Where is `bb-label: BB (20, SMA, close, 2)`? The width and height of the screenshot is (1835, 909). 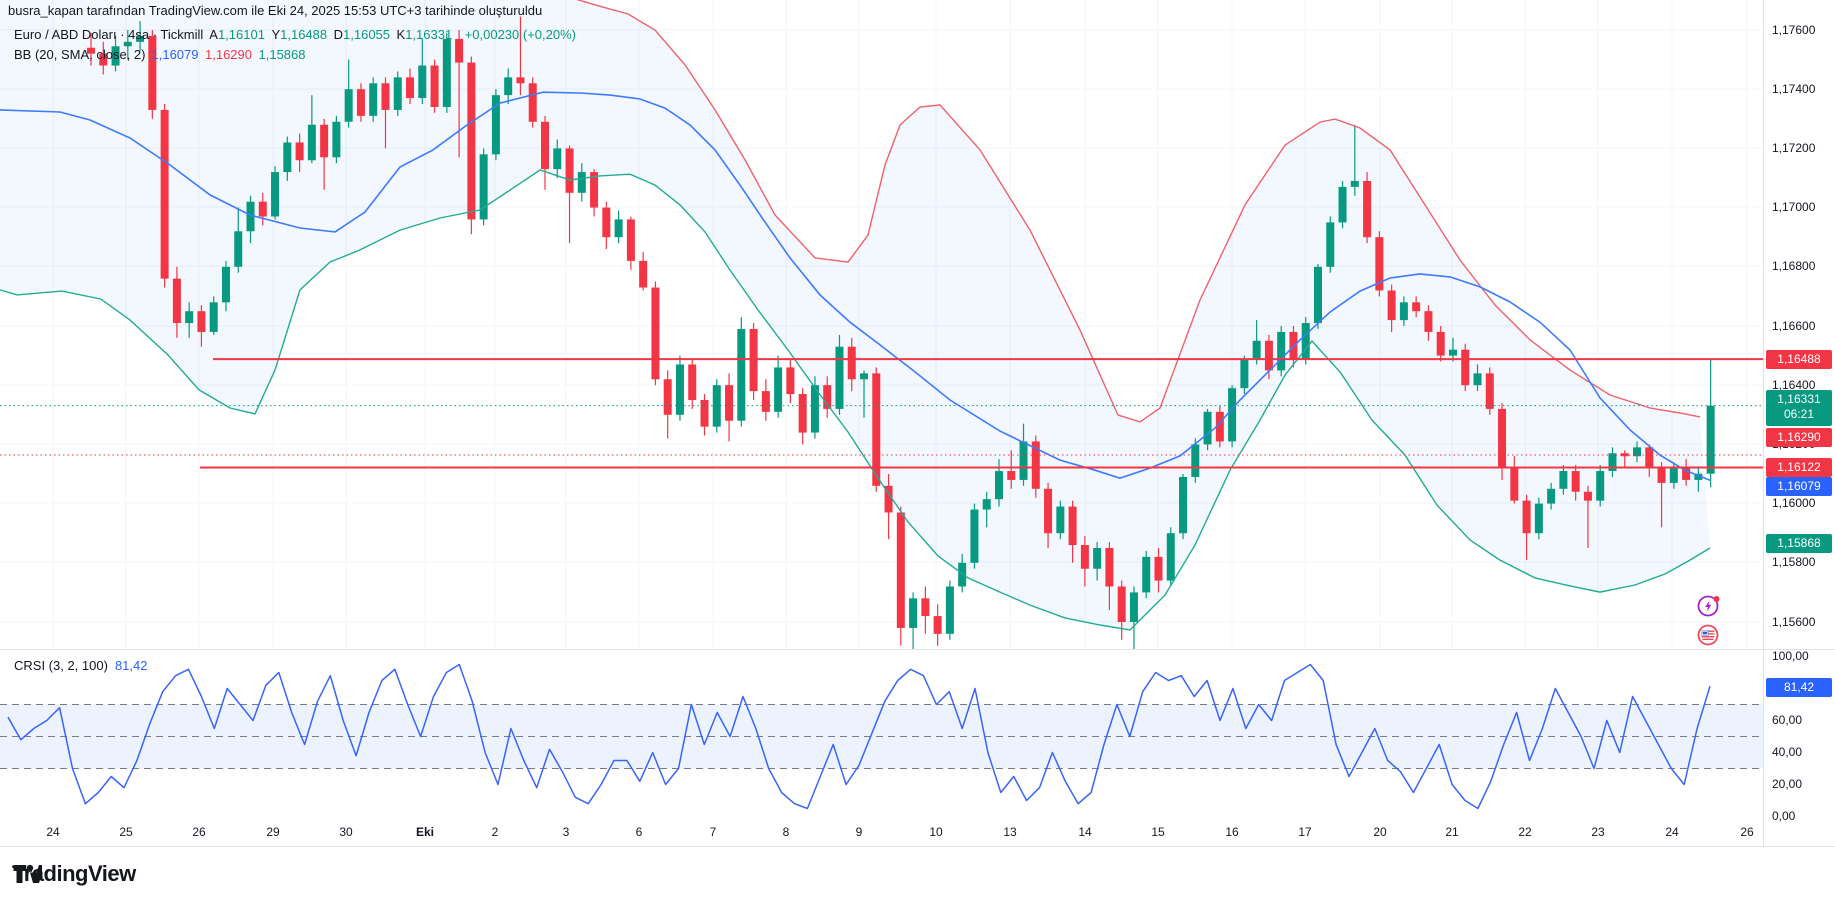 bb-label: BB (20, SMA, close, 2) is located at coordinates (80, 54).